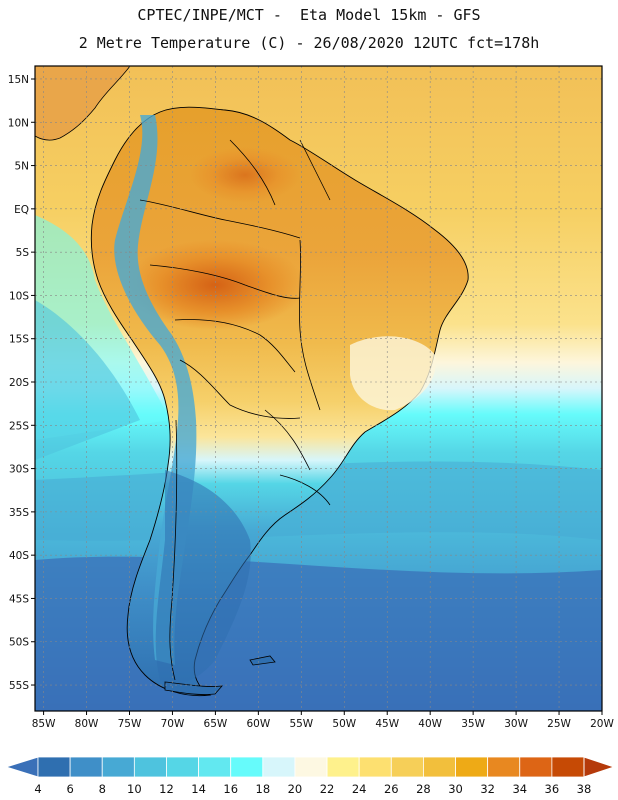 The image size is (618, 800). What do you see at coordinates (301, 724) in the screenshot?
I see `lon-tick-label: 55W` at bounding box center [301, 724].